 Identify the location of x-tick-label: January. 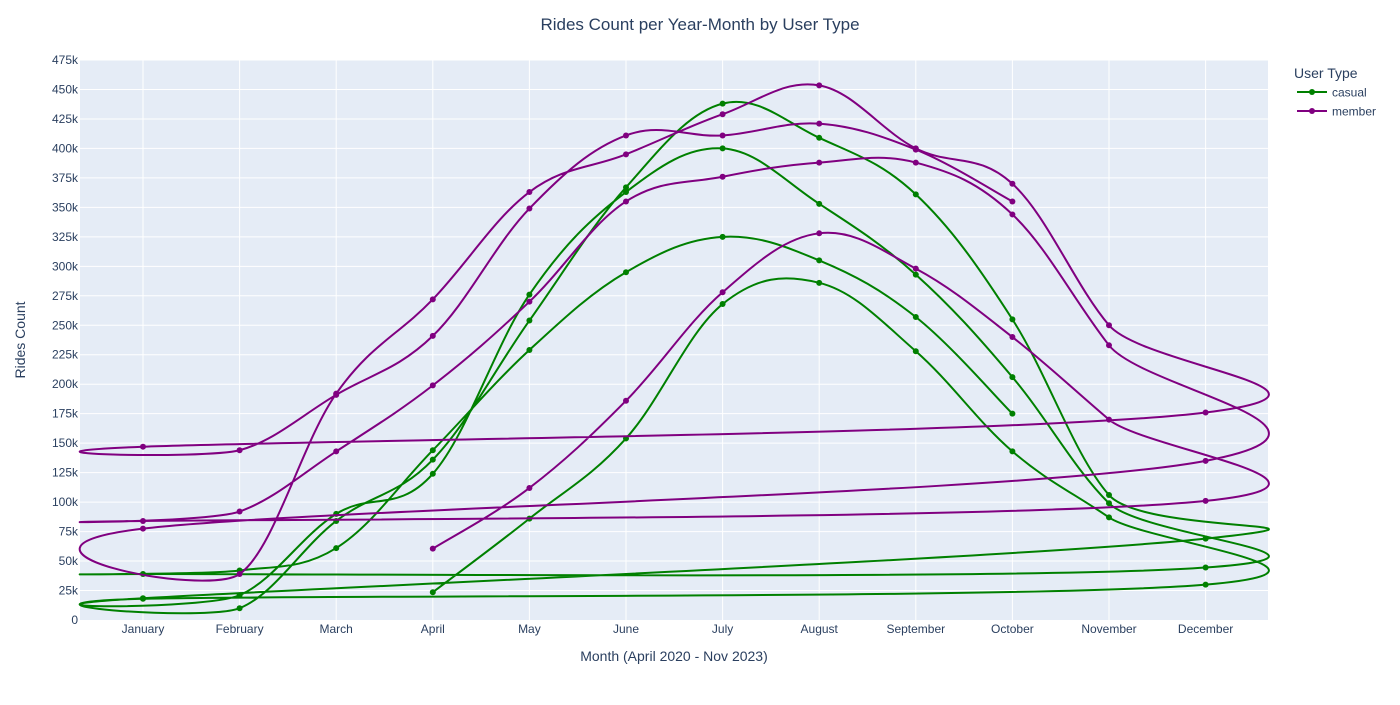
(143, 629).